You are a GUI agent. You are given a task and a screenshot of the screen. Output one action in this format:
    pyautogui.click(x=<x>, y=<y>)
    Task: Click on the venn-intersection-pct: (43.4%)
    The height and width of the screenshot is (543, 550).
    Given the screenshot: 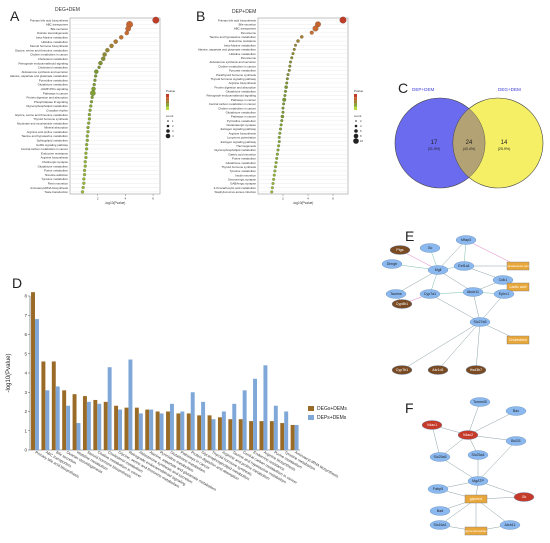 What is the action you would take?
    pyautogui.click(x=469, y=149)
    